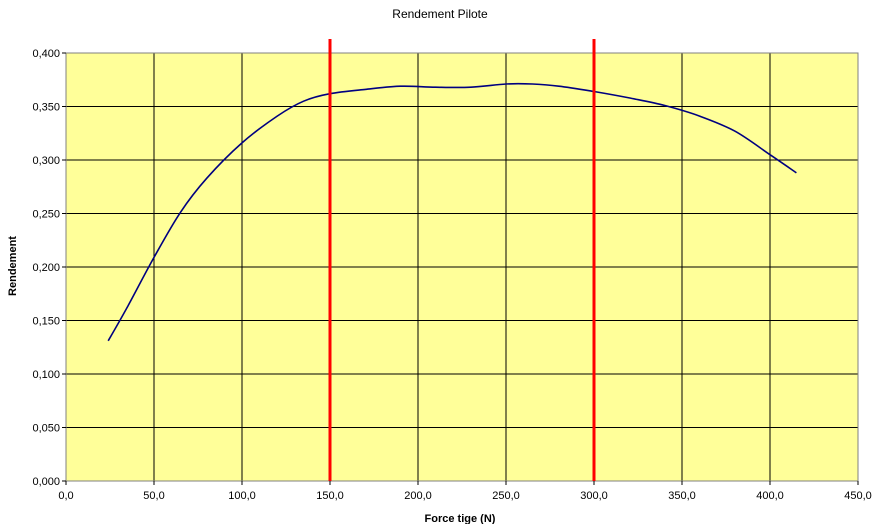 Image resolution: width=893 pixels, height=524 pixels. Describe the element at coordinates (330, 496) in the screenshot. I see `x-tick-label: 150,0` at that location.